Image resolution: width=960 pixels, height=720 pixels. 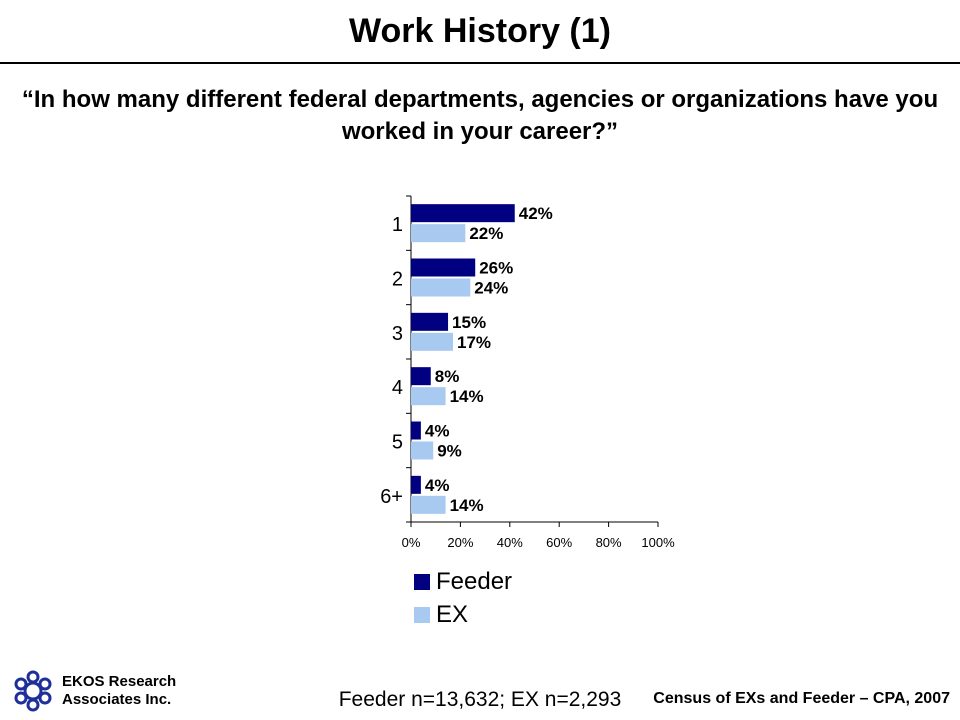 I want to click on y-category-label: 5, so click(x=397, y=443).